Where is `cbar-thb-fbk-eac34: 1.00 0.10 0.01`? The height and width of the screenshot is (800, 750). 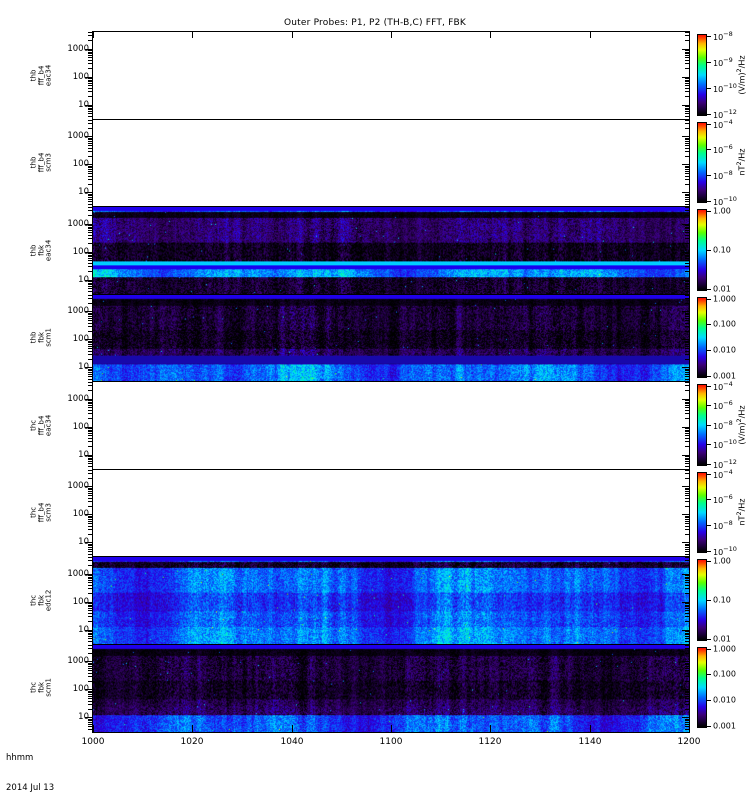
cbar-thb-fbk-eac34: 1.00 0.10 0.01 is located at coordinates (722, 249).